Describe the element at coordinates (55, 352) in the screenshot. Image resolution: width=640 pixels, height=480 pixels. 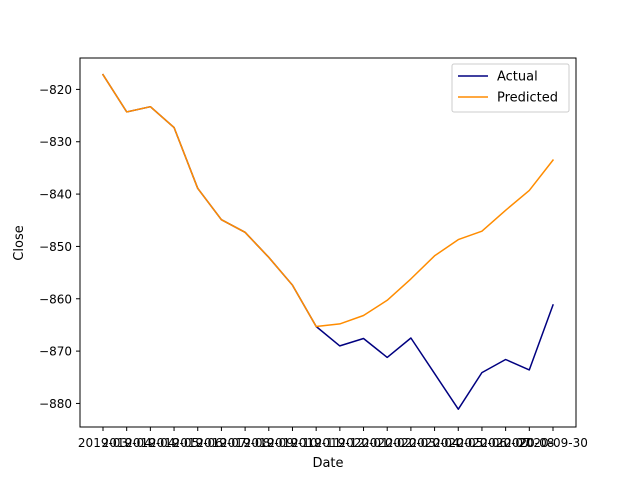
I see `y-tick-label: −870` at that location.